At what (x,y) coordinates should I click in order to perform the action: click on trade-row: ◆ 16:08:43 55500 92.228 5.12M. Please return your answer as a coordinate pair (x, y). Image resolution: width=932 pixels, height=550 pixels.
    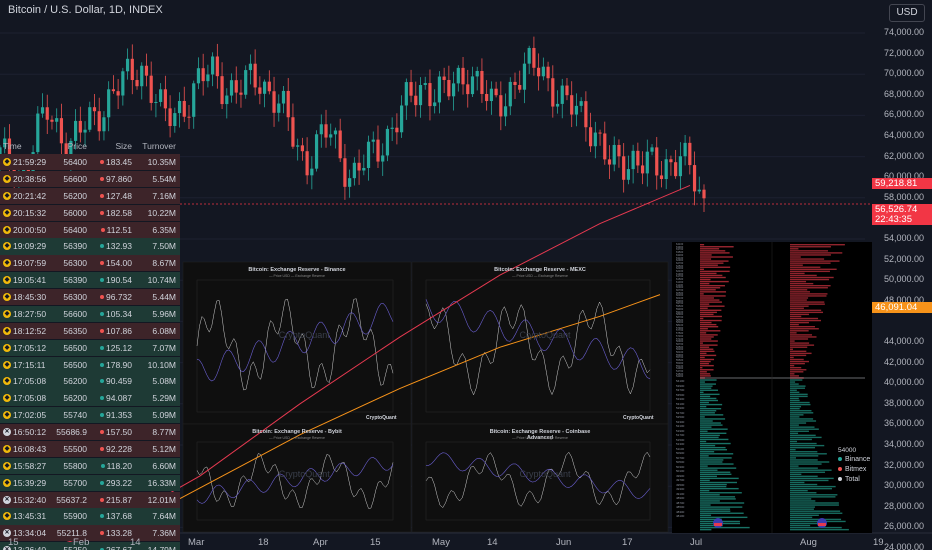
    Looking at the image, I should click on (90, 449).